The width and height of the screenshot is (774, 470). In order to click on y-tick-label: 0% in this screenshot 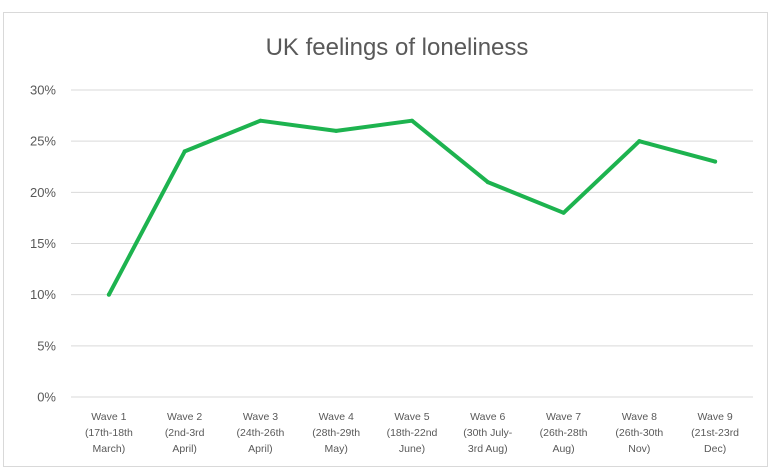, I will do `click(46, 397)`.